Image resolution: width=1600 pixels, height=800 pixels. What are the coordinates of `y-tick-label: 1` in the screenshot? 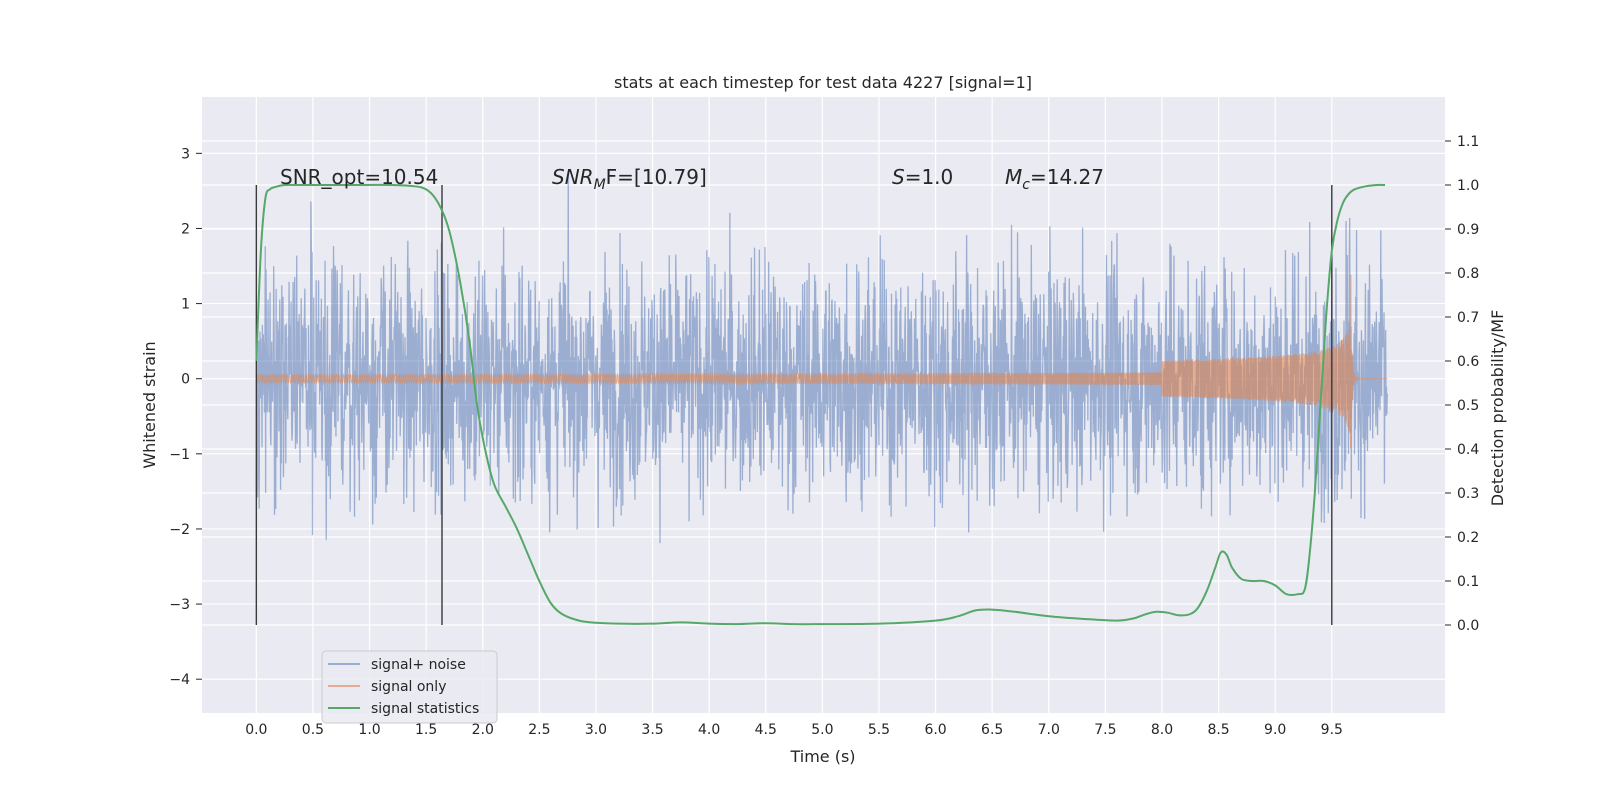 It's located at (185, 305).